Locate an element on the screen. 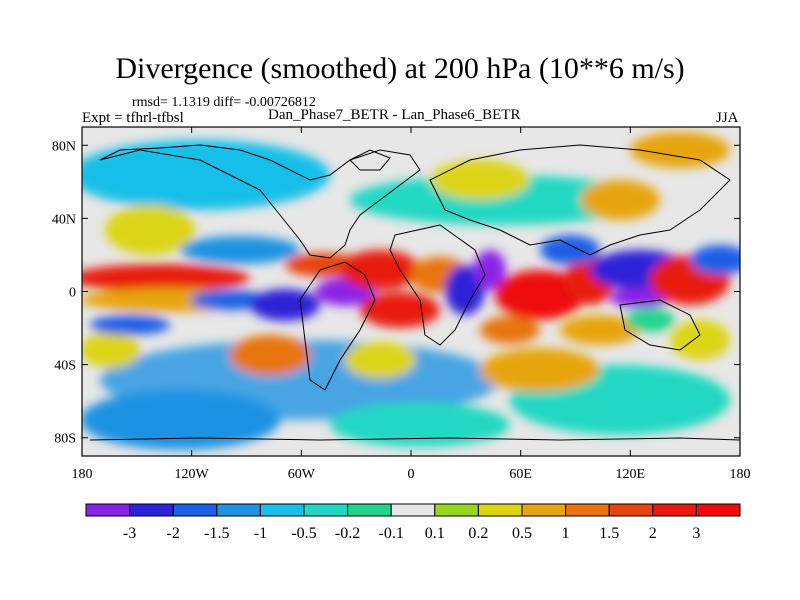 The width and height of the screenshot is (800, 600). colorbar-label: -1.5 is located at coordinates (216, 533).